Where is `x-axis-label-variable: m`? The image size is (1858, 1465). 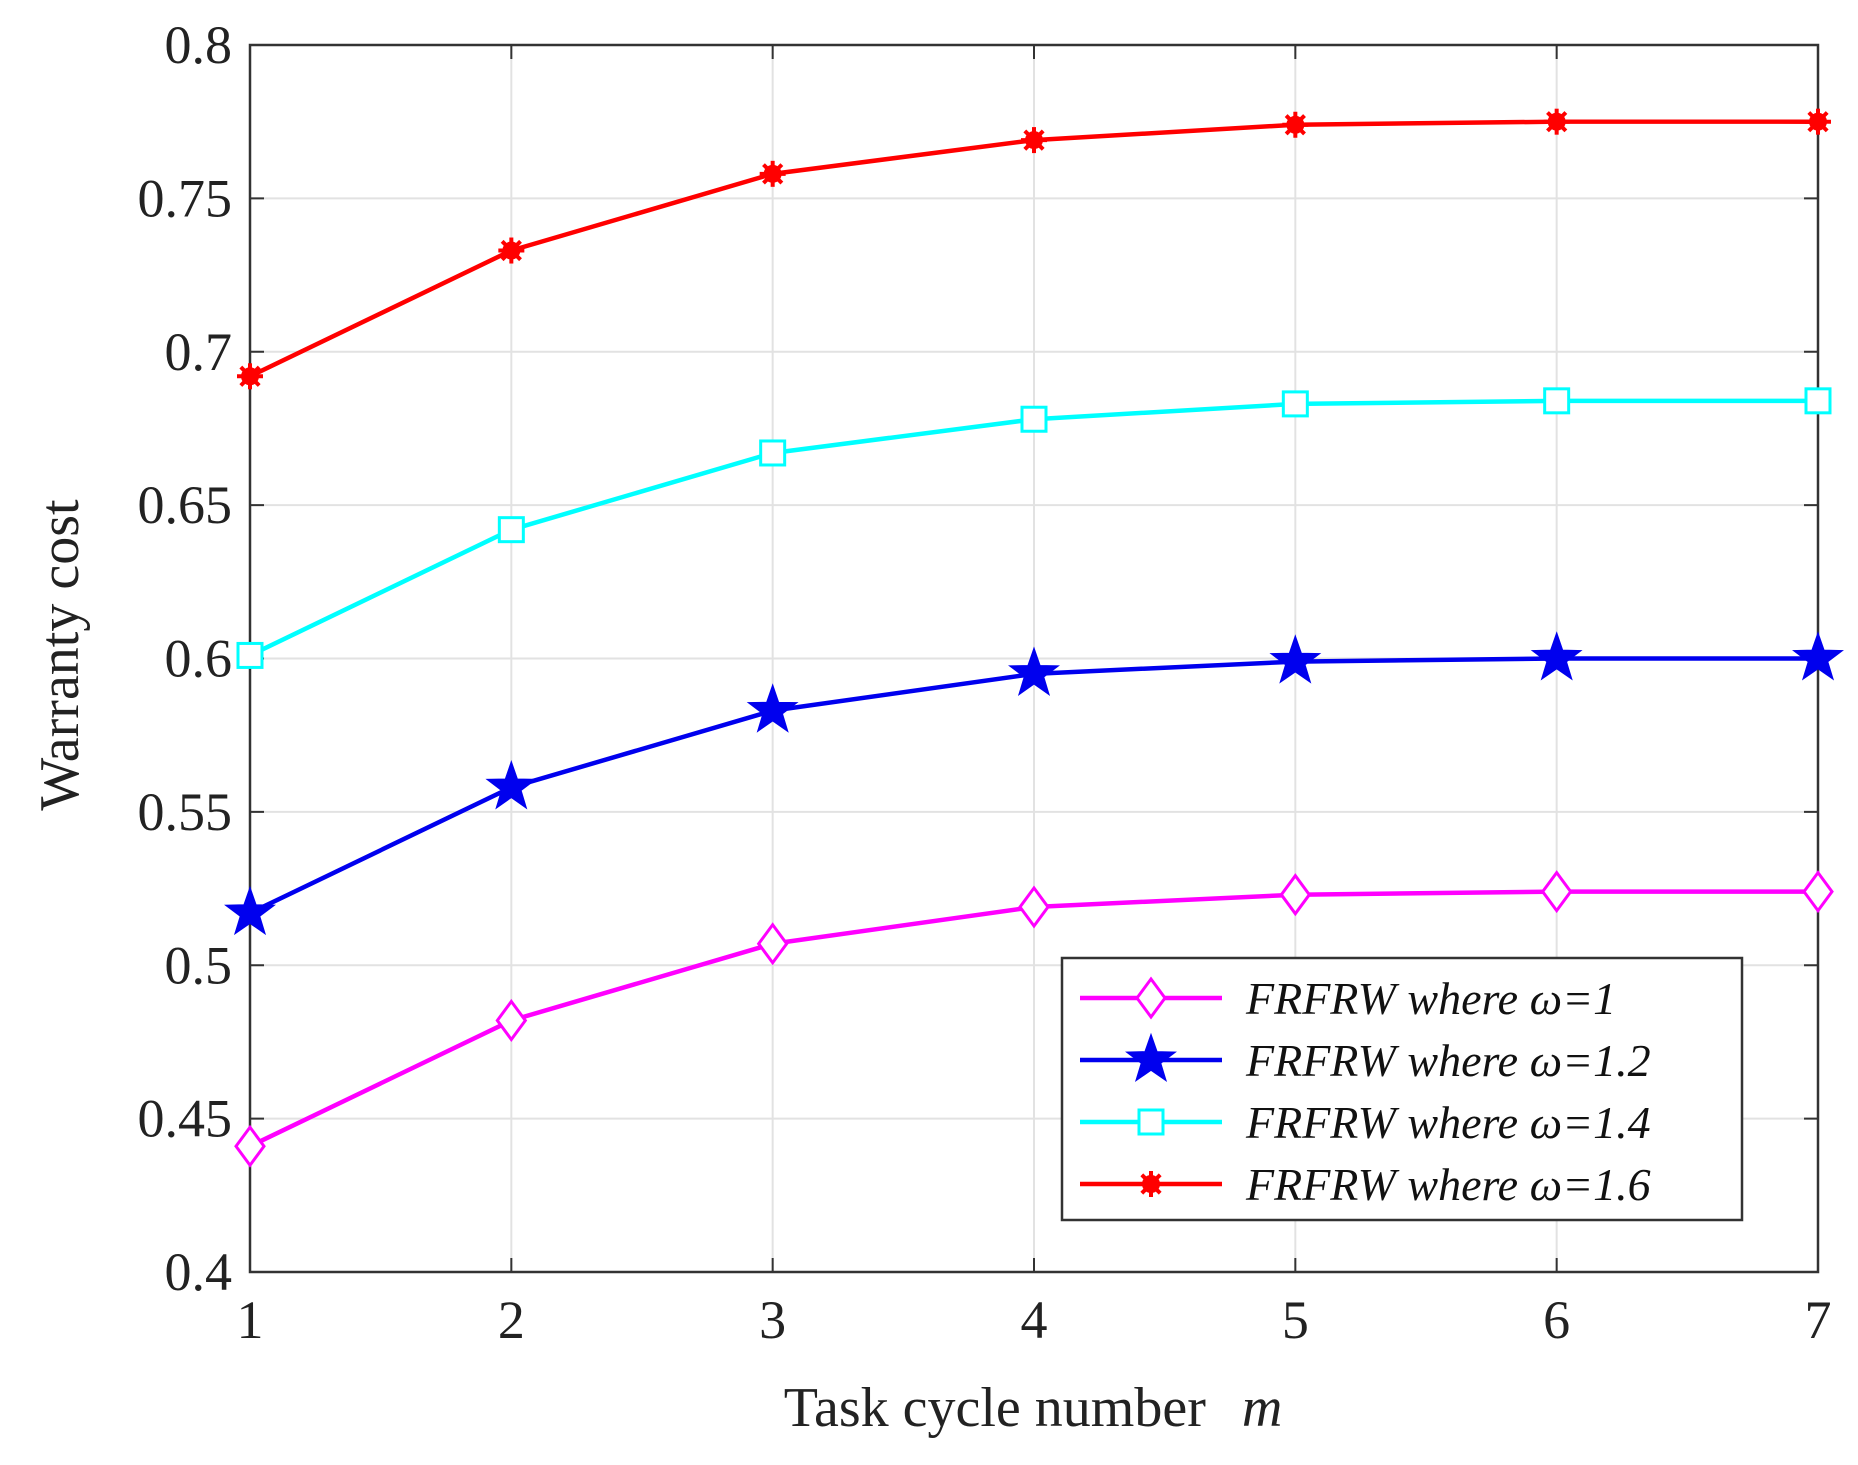
x-axis-label-variable: m is located at coordinates (1262, 1408).